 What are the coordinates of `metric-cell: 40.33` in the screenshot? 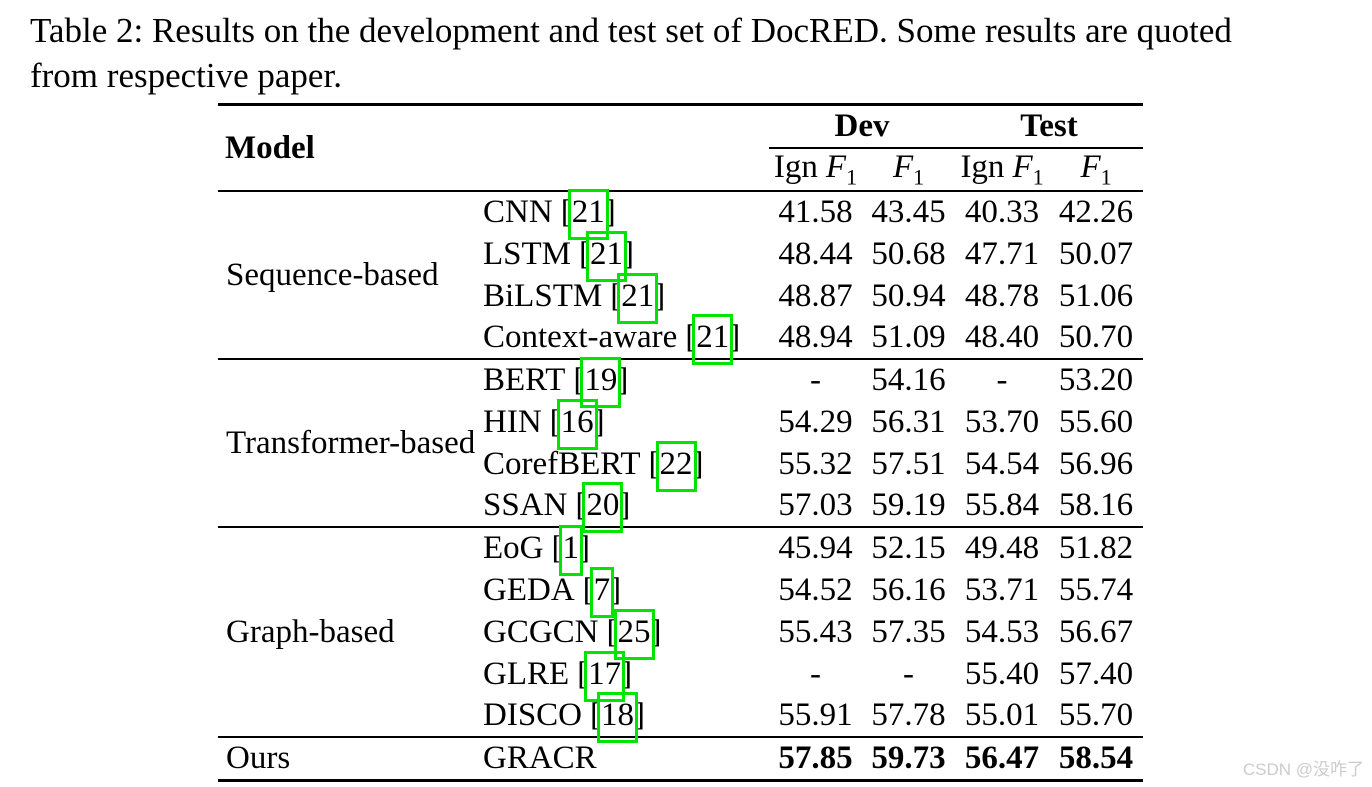 It's located at (1002, 212).